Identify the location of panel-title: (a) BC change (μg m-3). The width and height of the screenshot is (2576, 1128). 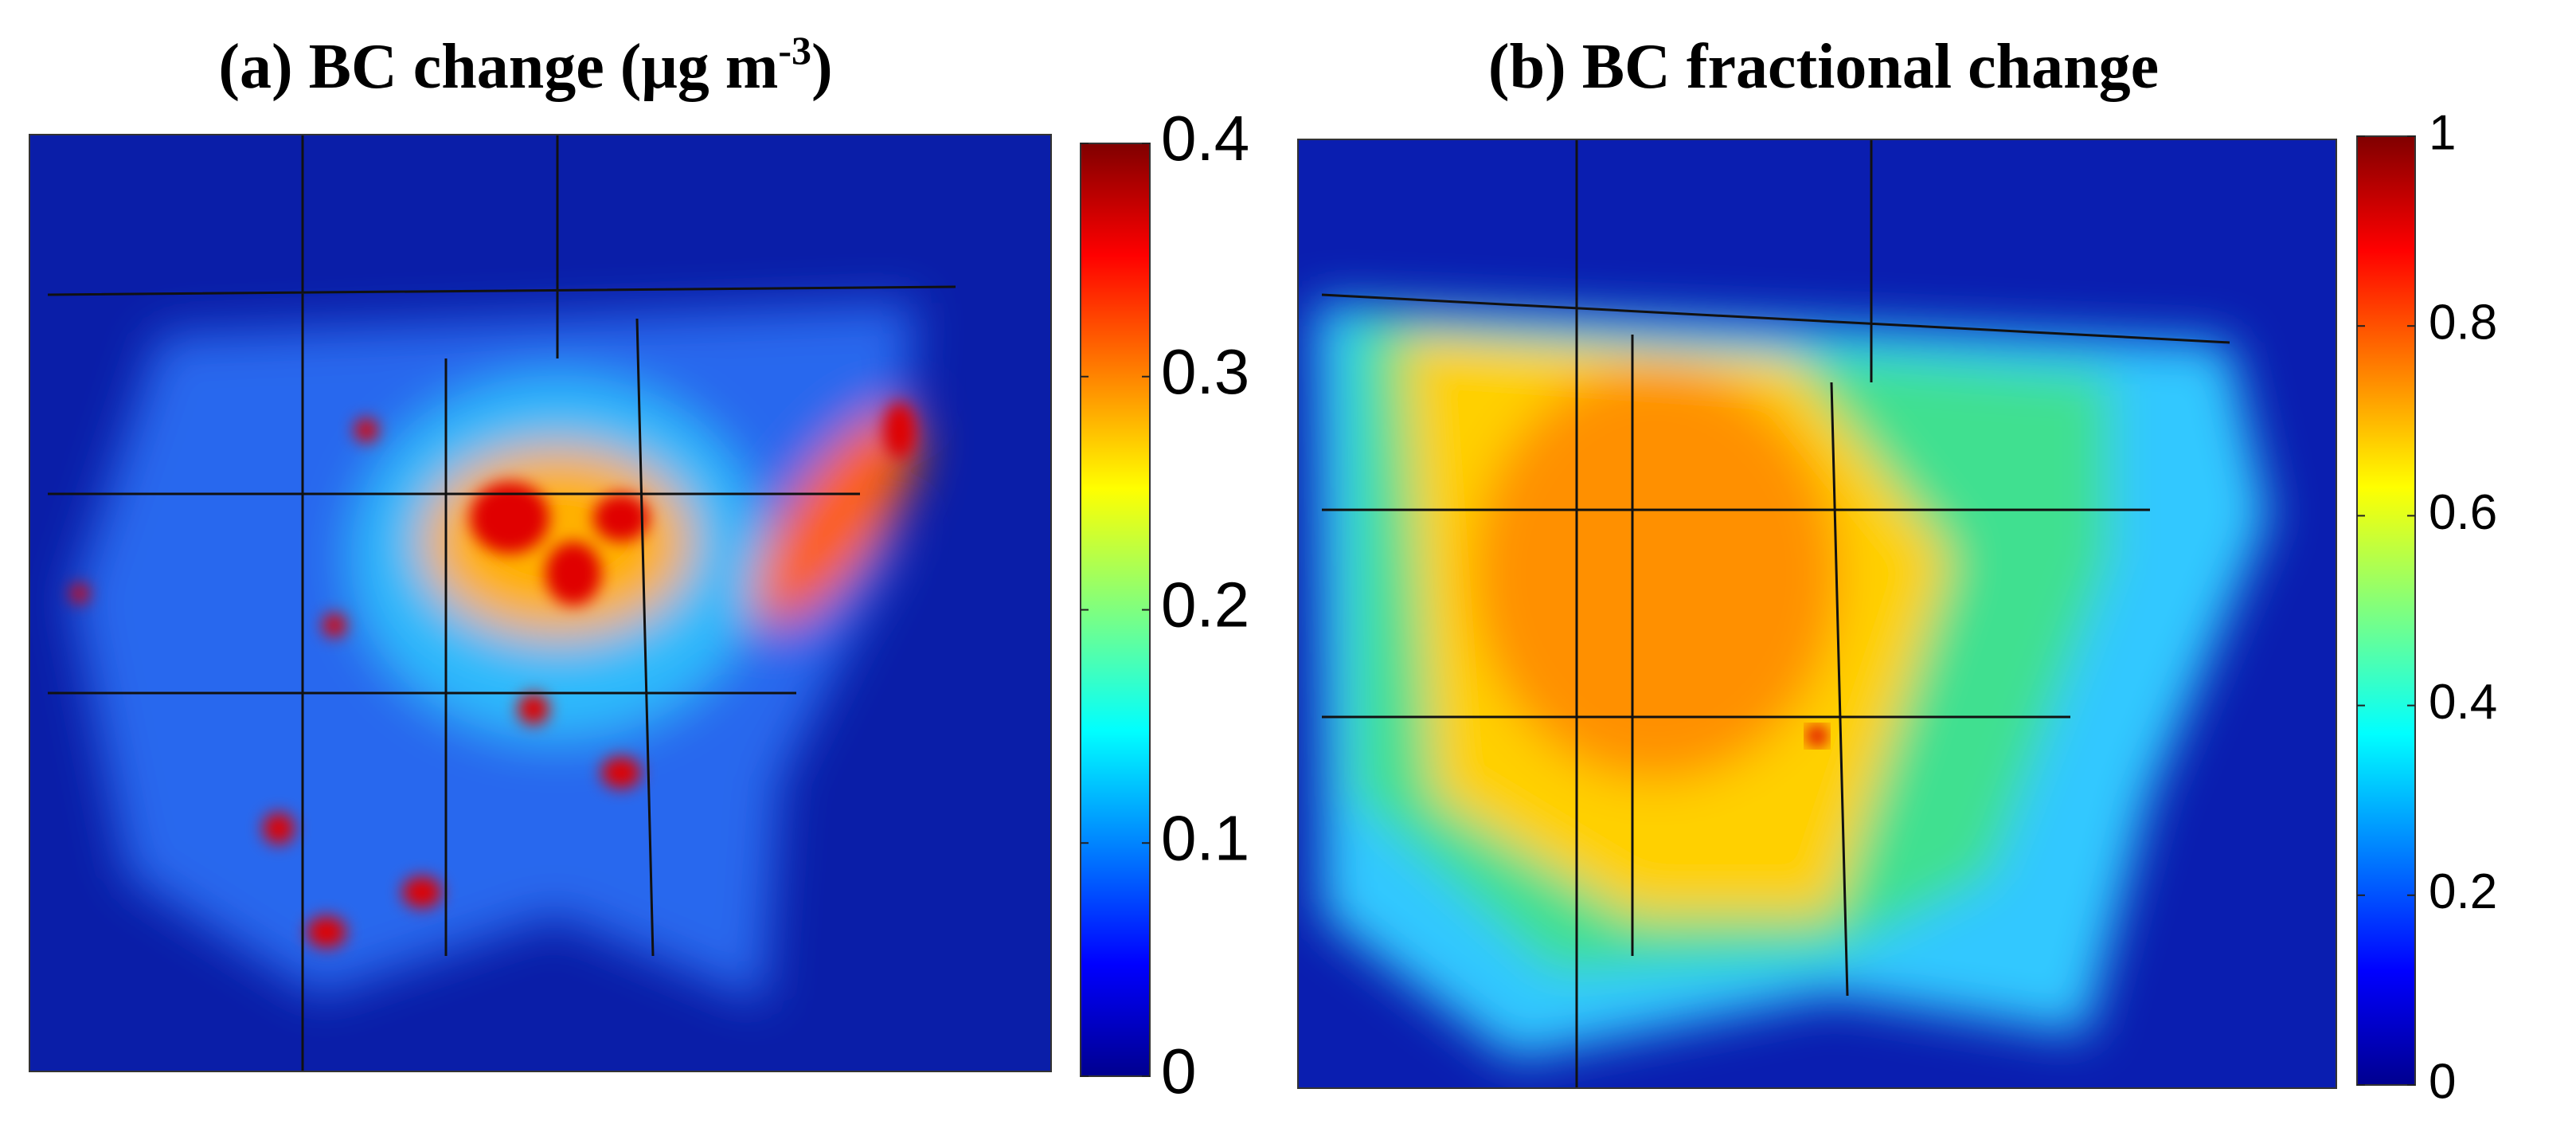
(525, 65).